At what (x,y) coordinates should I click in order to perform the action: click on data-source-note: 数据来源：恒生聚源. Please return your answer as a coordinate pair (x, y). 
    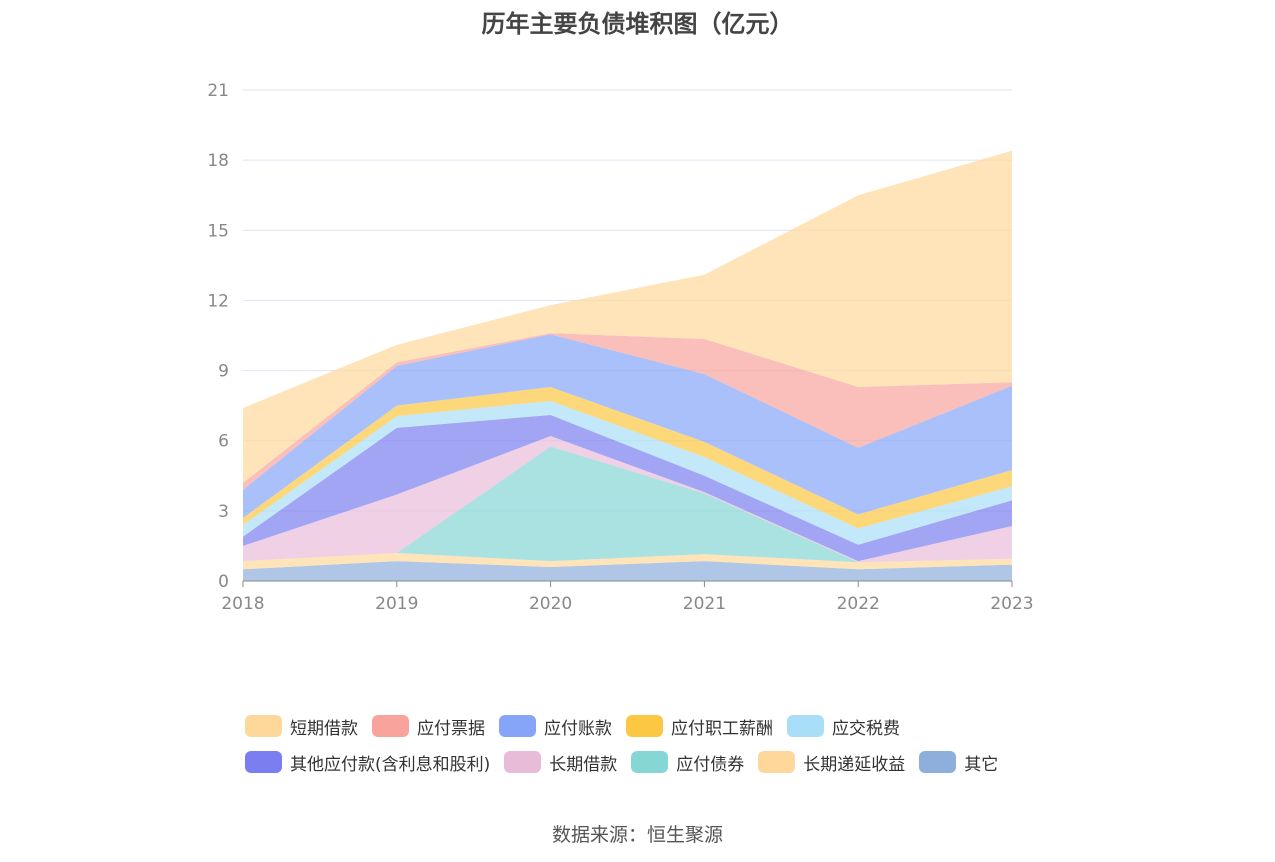
    Looking at the image, I should click on (637, 835).